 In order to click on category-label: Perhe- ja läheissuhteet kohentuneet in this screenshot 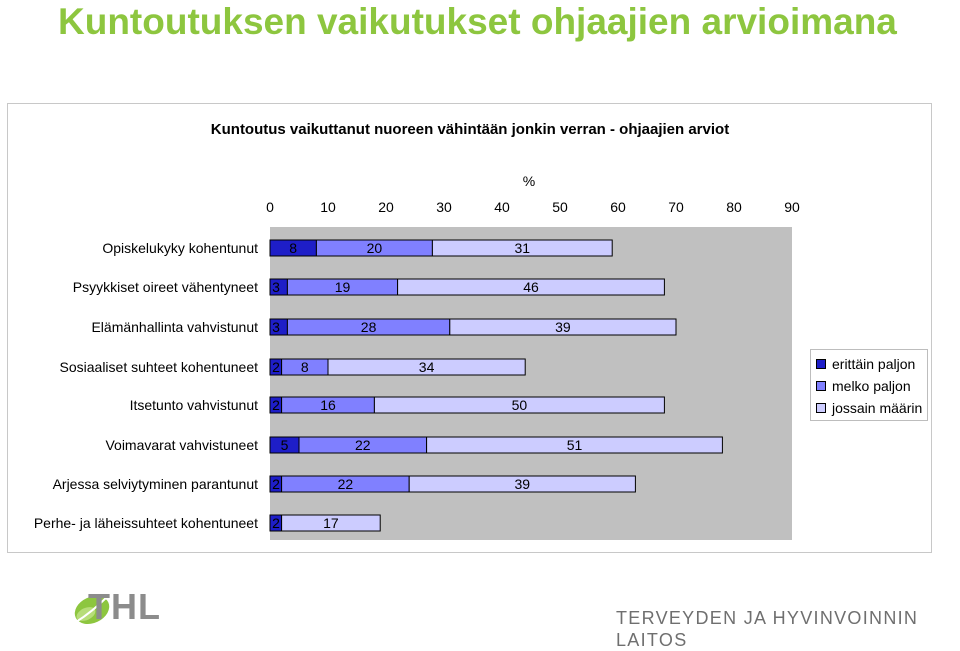, I will do `click(146, 523)`.